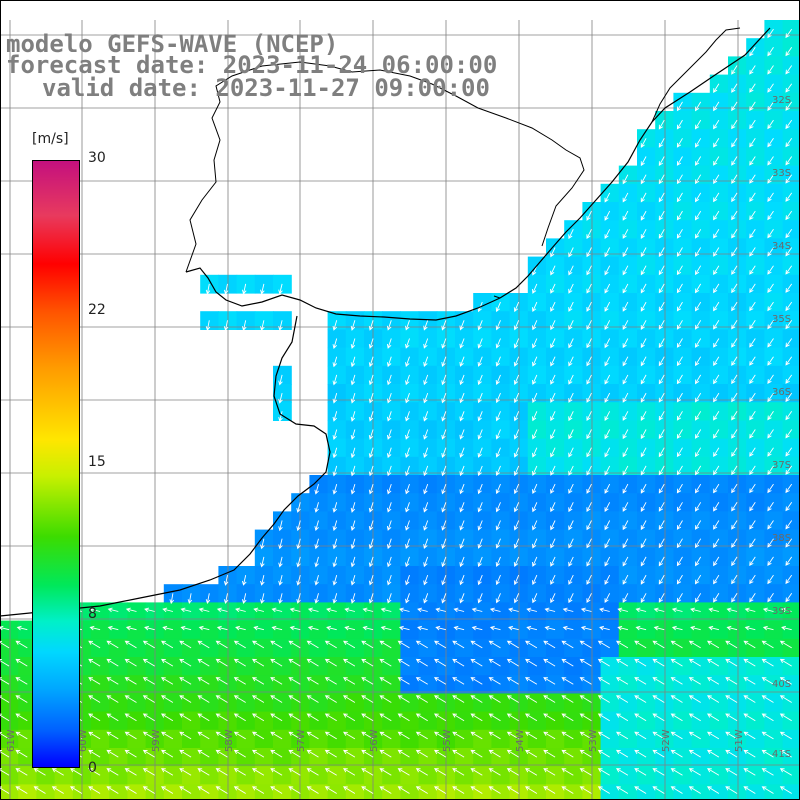 The height and width of the screenshot is (800, 800). Describe the element at coordinates (739, 740) in the screenshot. I see `longitude-label: 51W` at that location.